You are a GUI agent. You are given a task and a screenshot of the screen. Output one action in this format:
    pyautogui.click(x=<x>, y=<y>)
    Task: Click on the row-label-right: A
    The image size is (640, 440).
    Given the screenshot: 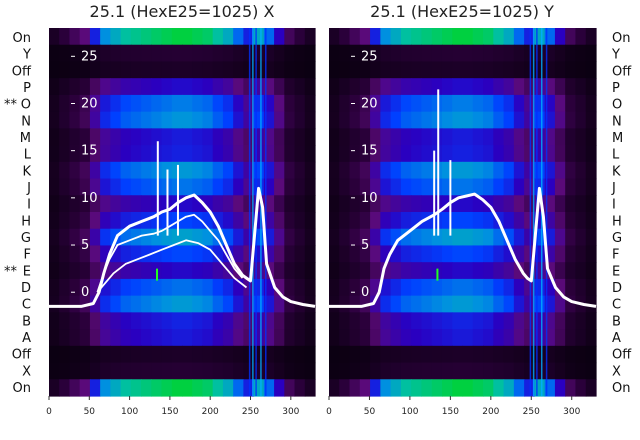 What is the action you would take?
    pyautogui.click(x=616, y=338)
    